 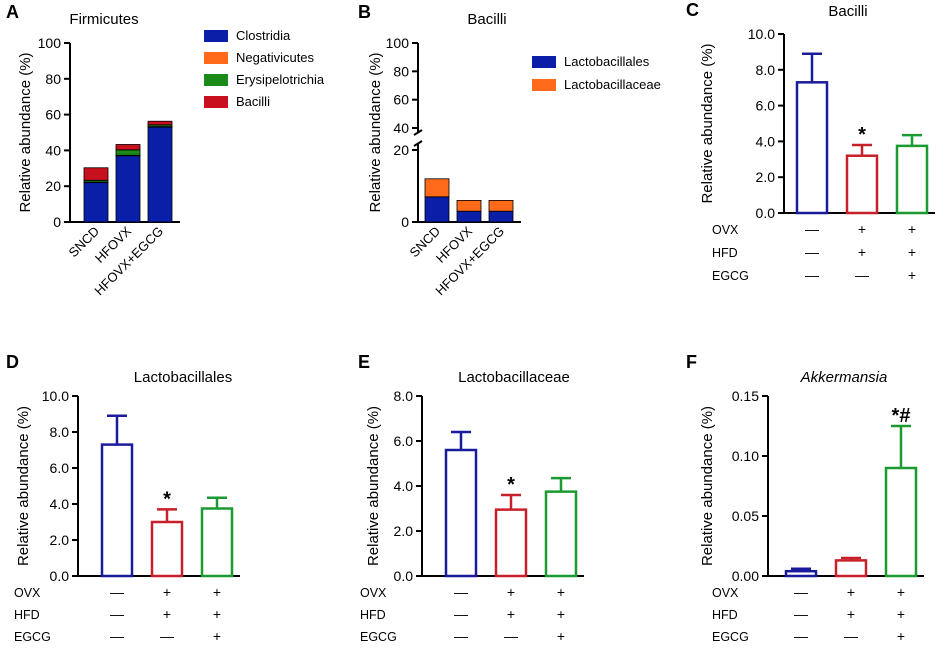 What do you see at coordinates (486, 19) in the screenshot?
I see `panel-b-title: Bacilli` at bounding box center [486, 19].